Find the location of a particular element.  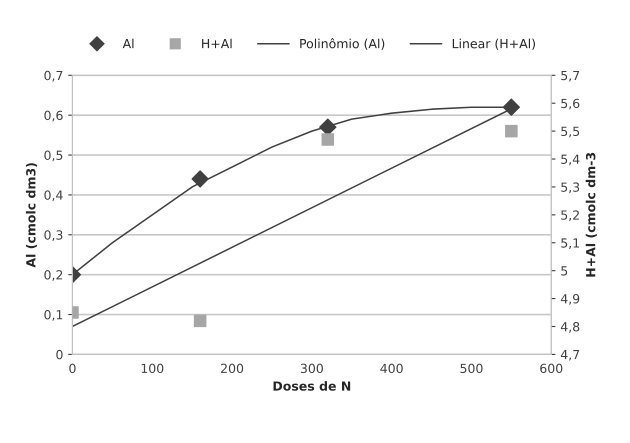

y2-tick-label: 5,6 is located at coordinates (570, 104).